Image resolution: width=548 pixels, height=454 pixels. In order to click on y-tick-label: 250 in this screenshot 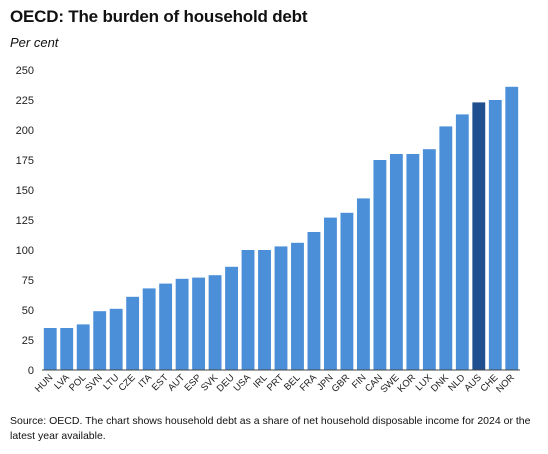, I will do `click(25, 71)`.